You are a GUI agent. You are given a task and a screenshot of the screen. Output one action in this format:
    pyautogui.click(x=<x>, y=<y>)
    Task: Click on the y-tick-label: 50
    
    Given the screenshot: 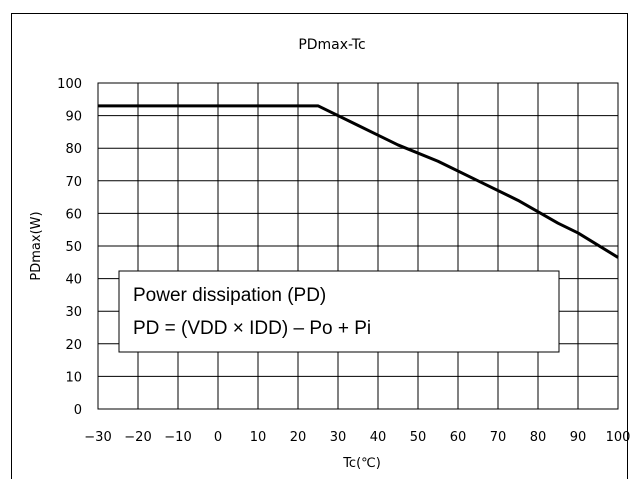 What is the action you would take?
    pyautogui.click(x=73, y=247)
    